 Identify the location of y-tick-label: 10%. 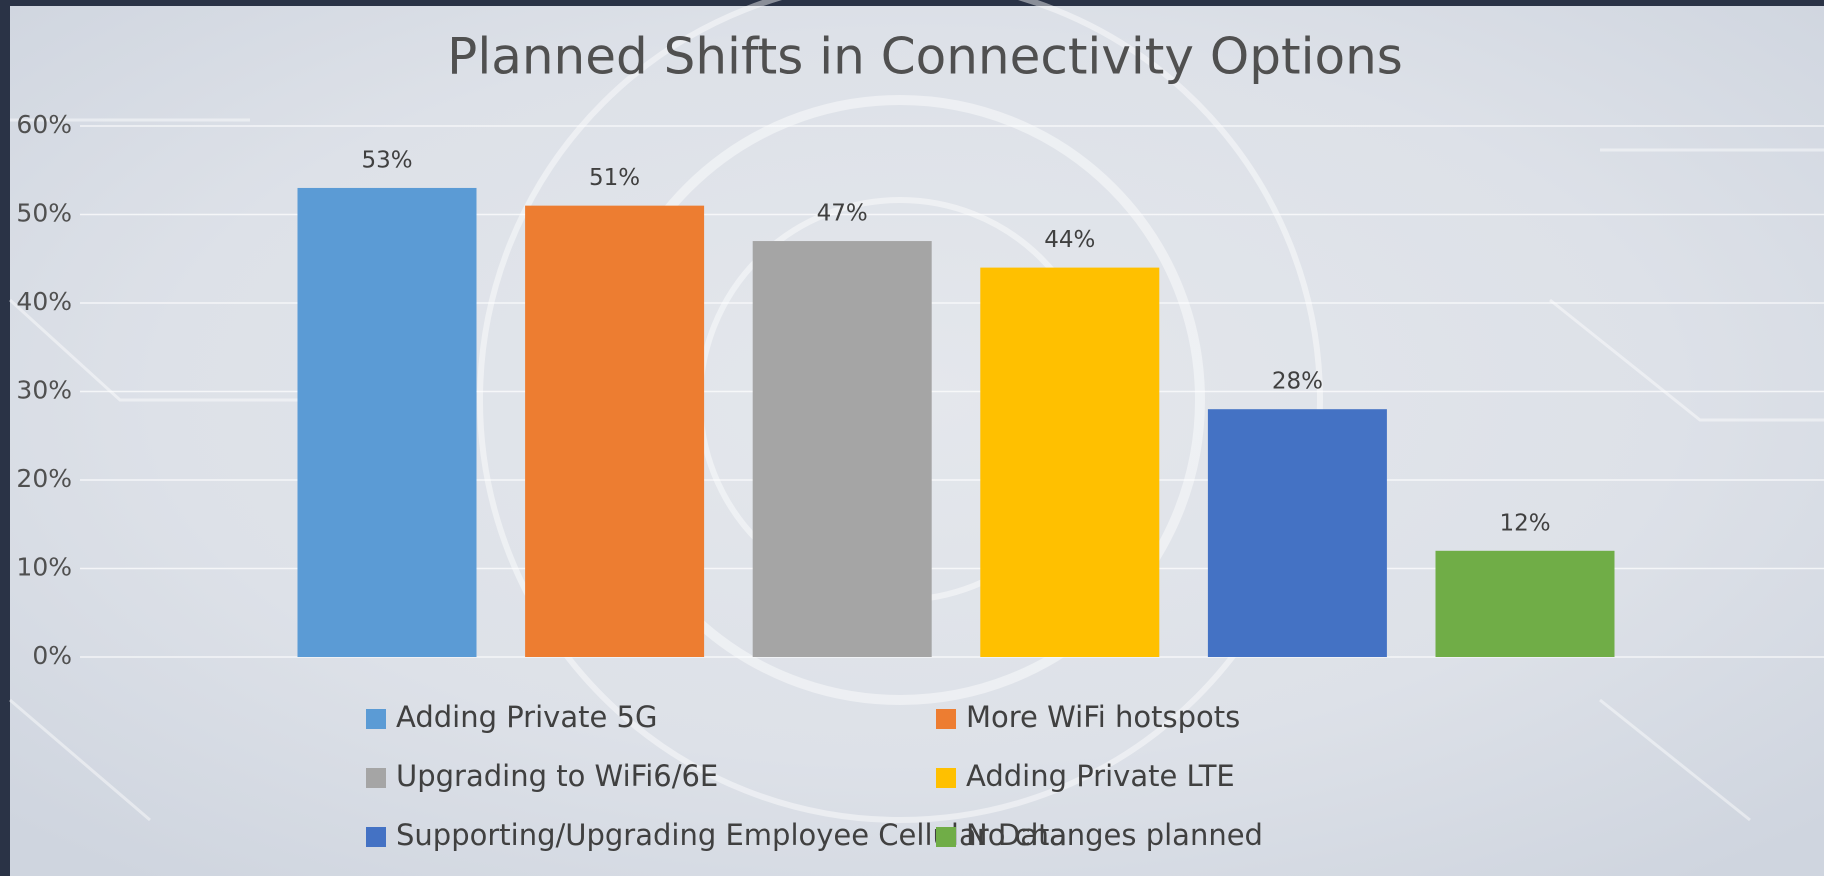
(44, 567).